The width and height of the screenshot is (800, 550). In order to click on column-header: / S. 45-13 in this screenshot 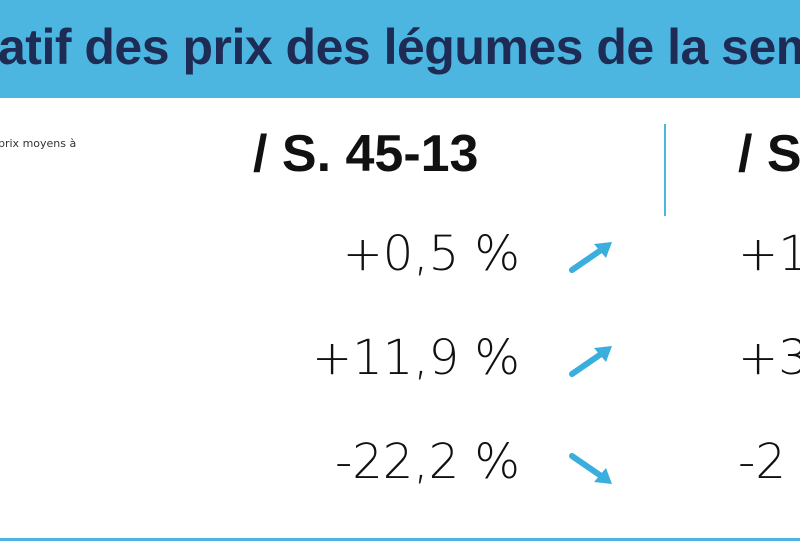, I will do `click(366, 154)`.